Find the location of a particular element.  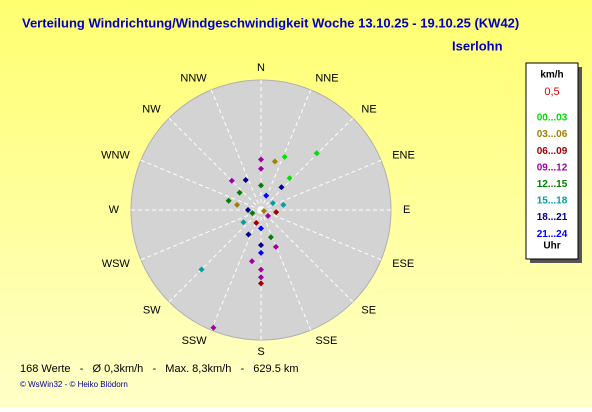

direction-label: WSW is located at coordinates (116, 264).